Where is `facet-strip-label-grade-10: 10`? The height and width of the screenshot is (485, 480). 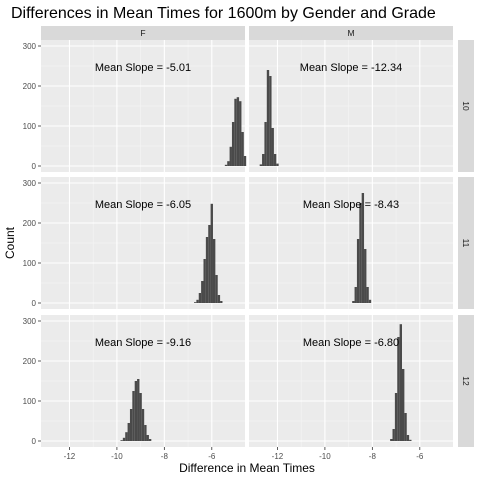
facet-strip-label-grade-10: 10 is located at coordinates (466, 106).